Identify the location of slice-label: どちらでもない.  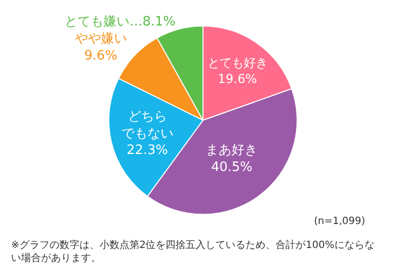
(147, 125).